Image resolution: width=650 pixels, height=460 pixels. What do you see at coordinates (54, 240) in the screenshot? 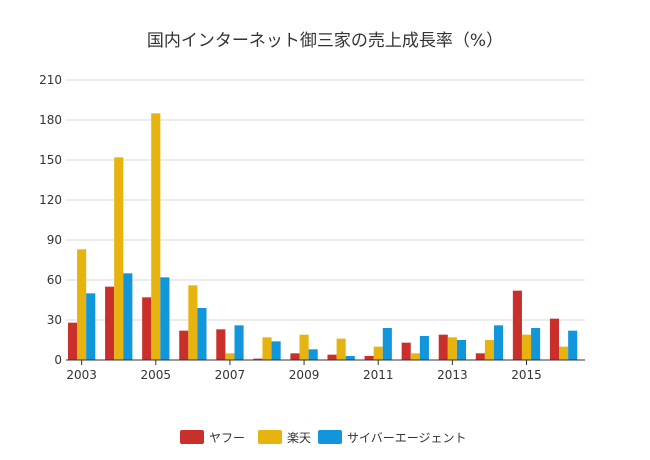
I see `y-tick-label: 90` at bounding box center [54, 240].